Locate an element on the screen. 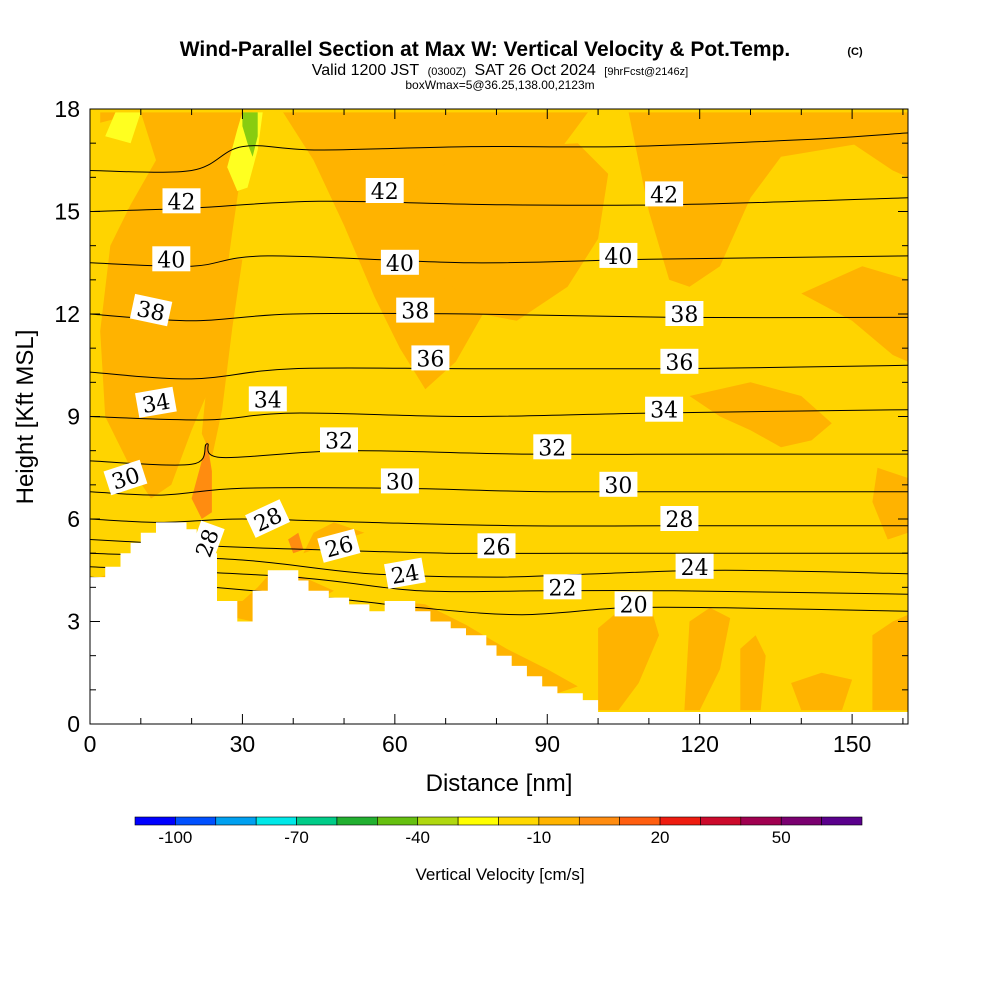  isotherm-label-text: 26 is located at coordinates (497, 547).